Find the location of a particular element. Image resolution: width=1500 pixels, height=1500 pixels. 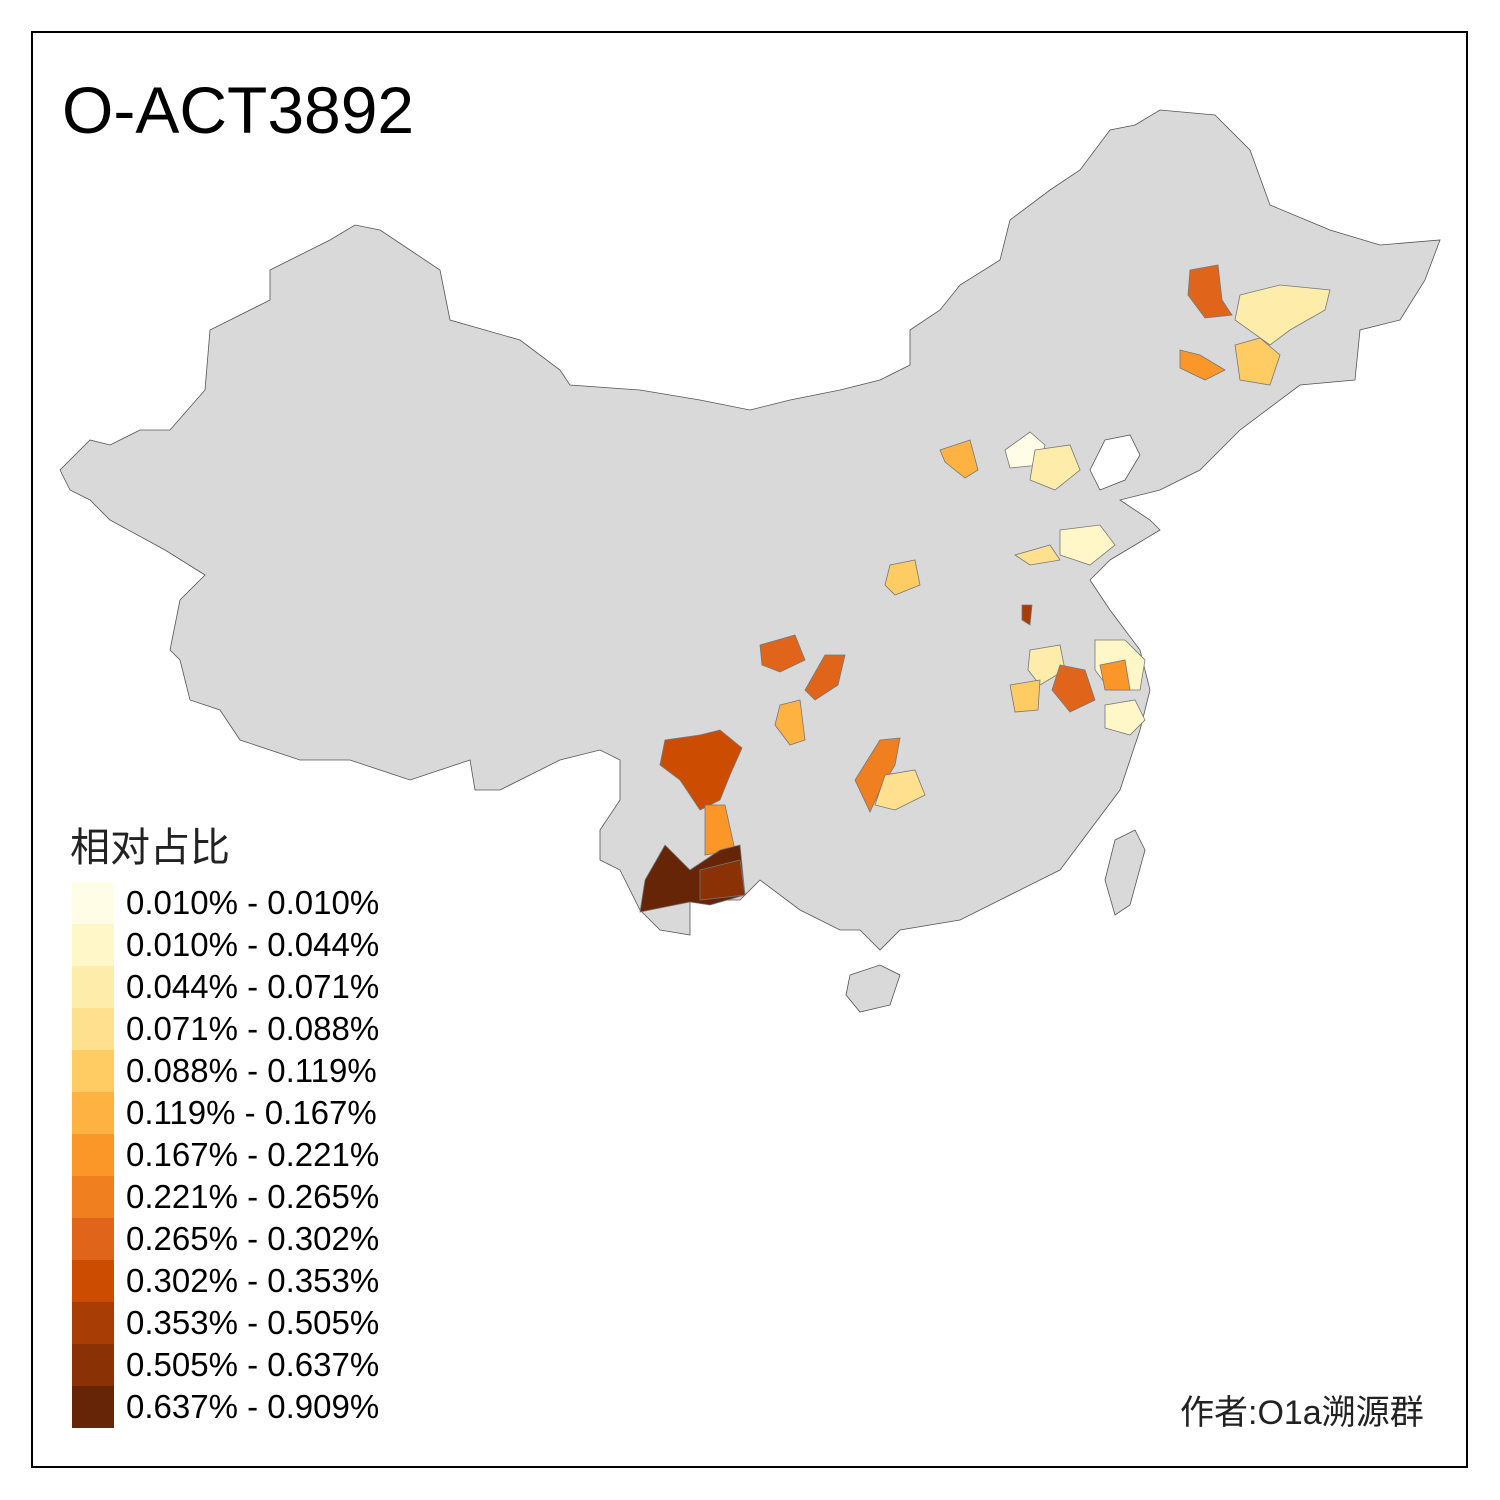

legend-label: 0.044% - 0.071% is located at coordinates (253, 986).